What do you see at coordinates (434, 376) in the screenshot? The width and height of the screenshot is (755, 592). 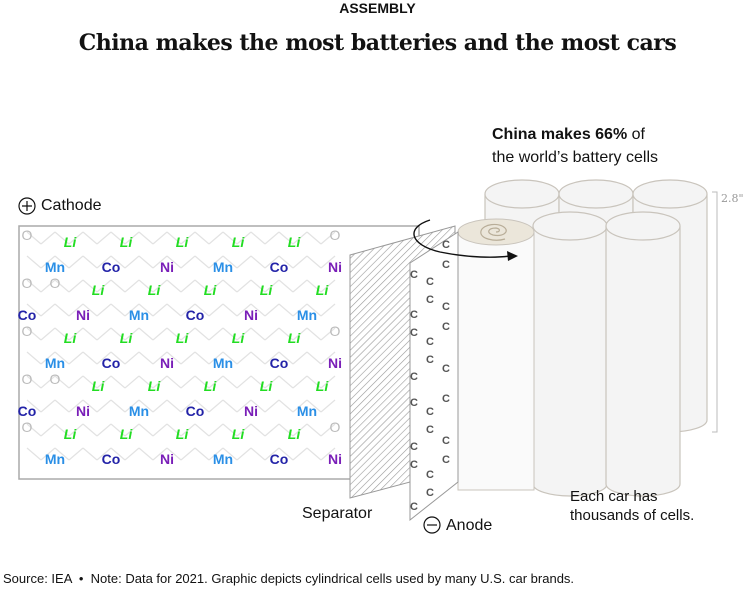 I see `anode-sheet` at bounding box center [434, 376].